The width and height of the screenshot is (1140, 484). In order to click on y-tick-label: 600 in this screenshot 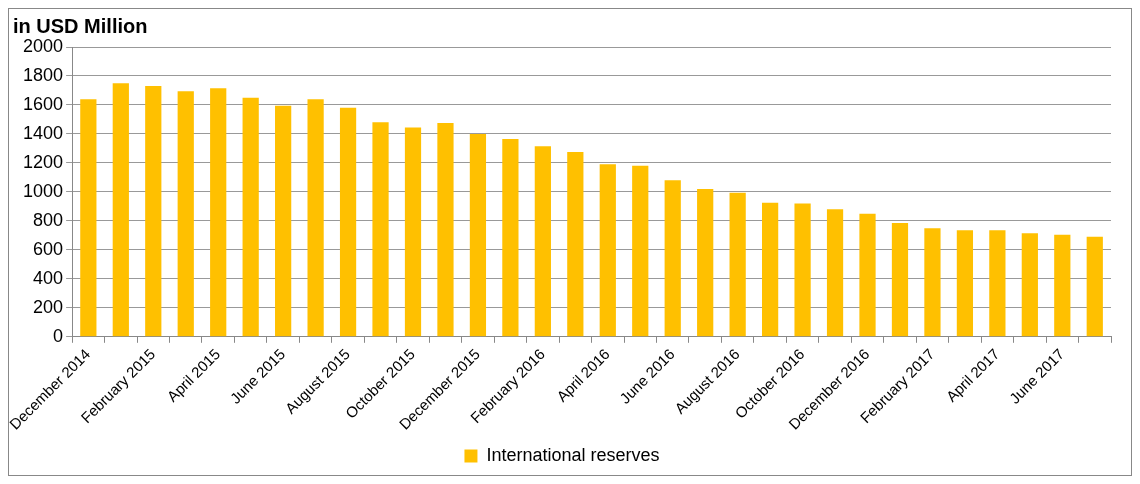, I will do `click(48, 248)`.